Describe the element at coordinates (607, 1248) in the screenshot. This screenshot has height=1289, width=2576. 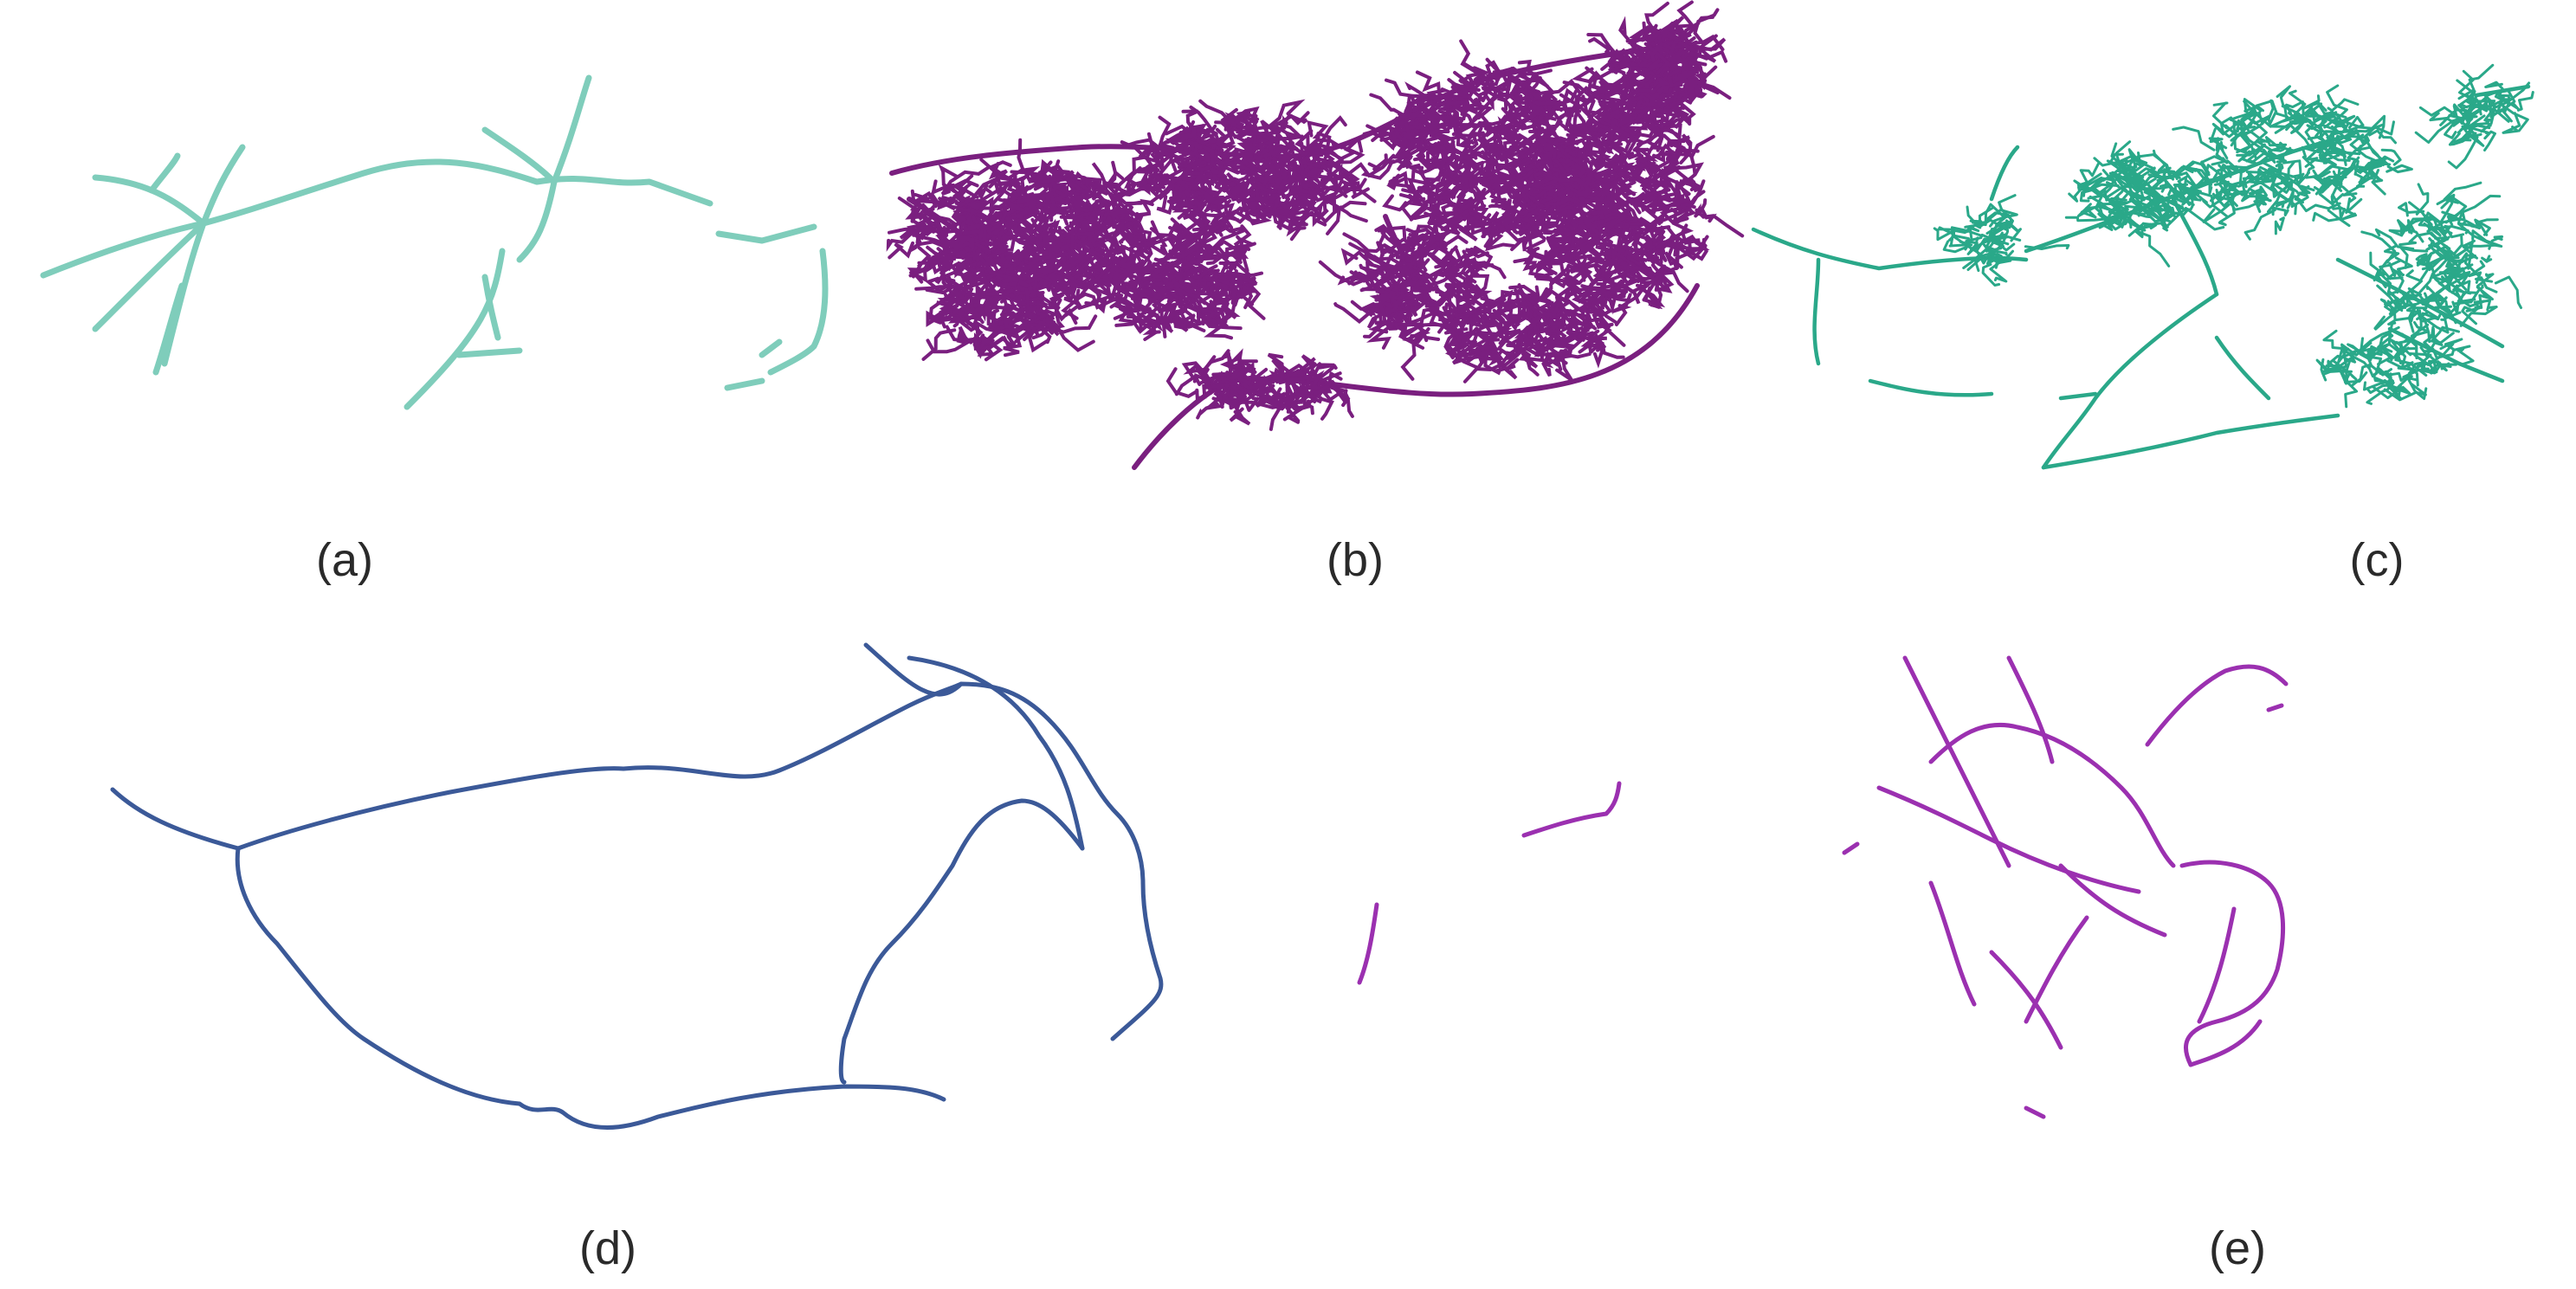
I see `caption-d: (d)` at that location.